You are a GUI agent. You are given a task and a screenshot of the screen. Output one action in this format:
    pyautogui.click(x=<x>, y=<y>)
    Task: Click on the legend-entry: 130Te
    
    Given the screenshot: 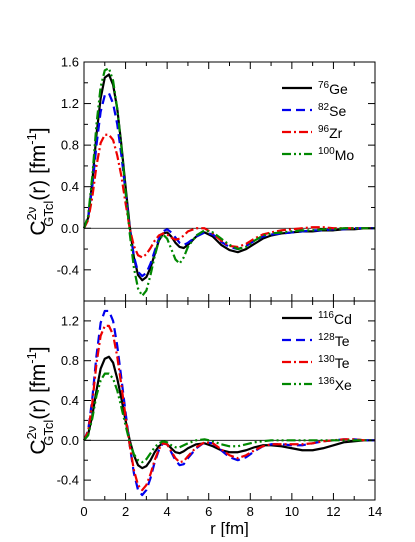 What is the action you would take?
    pyautogui.click(x=334, y=362)
    